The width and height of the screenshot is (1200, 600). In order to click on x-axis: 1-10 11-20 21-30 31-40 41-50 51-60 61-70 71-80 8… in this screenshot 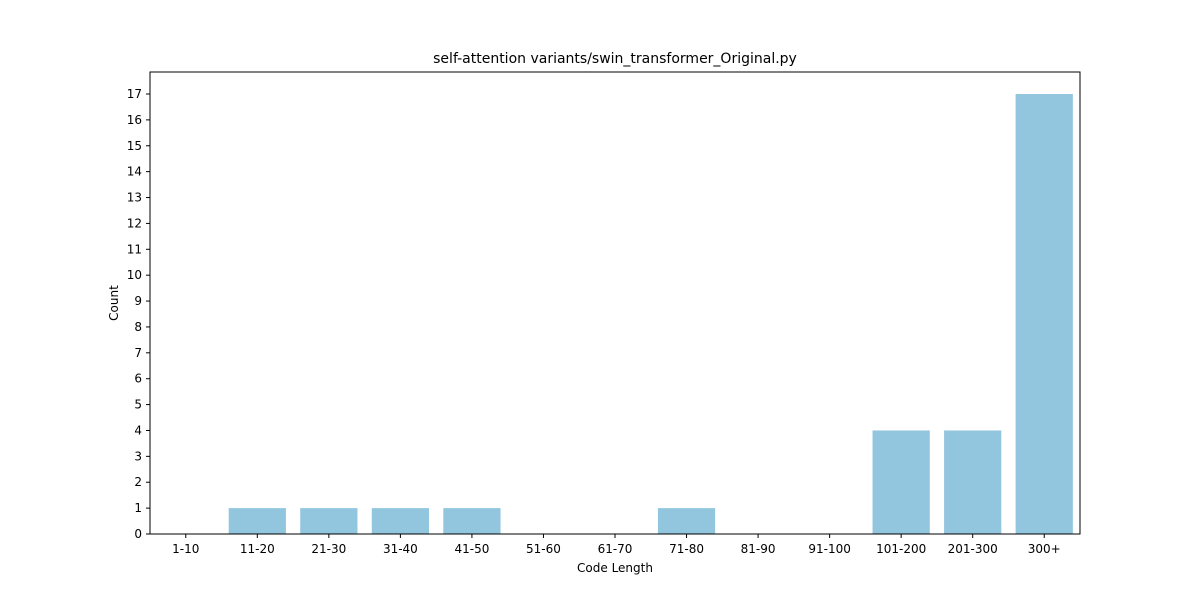, I will do `click(616, 545)`.